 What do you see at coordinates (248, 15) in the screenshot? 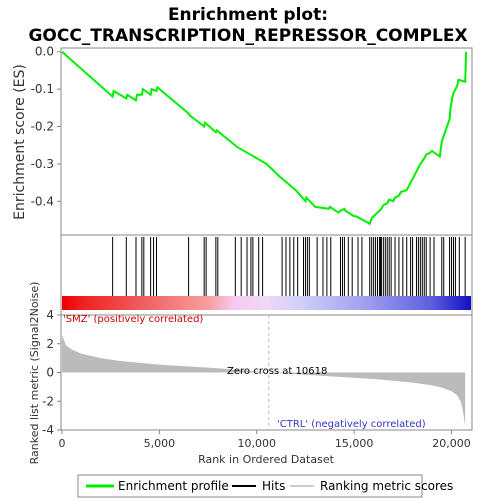
I see `chart-title-line1: Enrichment plot:` at bounding box center [248, 15].